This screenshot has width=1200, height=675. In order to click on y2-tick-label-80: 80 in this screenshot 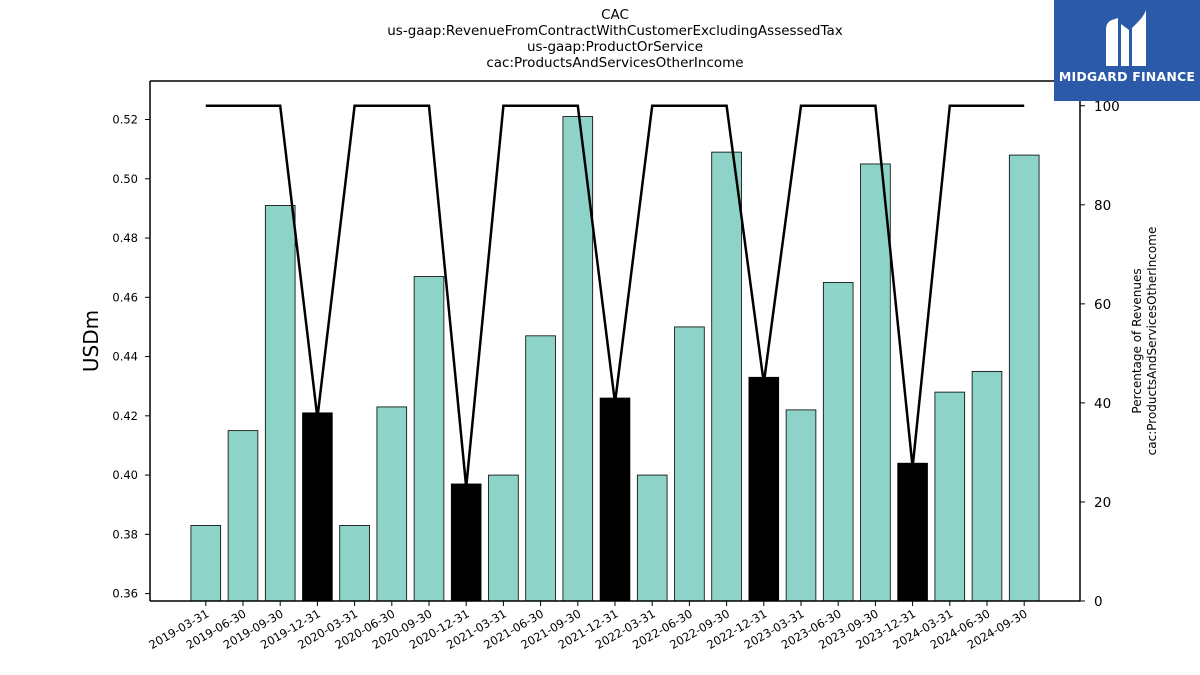, I will do `click(1102, 206)`.